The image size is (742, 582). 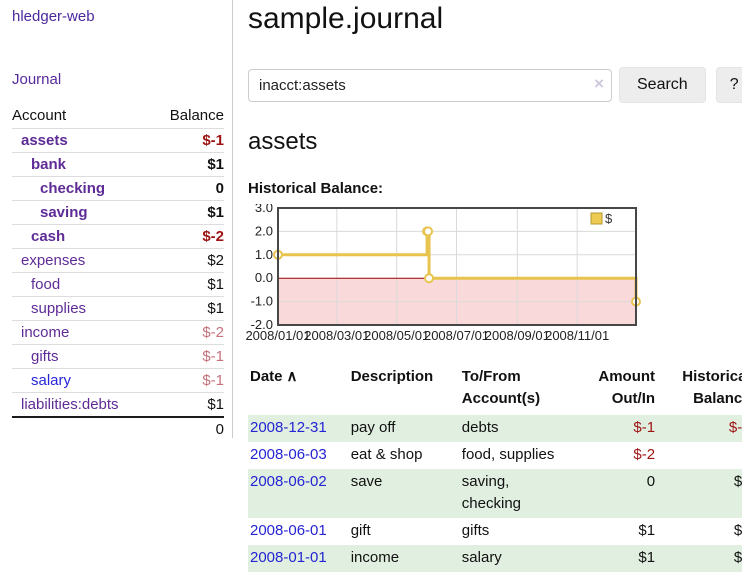 I want to click on sort-asc-icon: ∧, so click(x=292, y=376).